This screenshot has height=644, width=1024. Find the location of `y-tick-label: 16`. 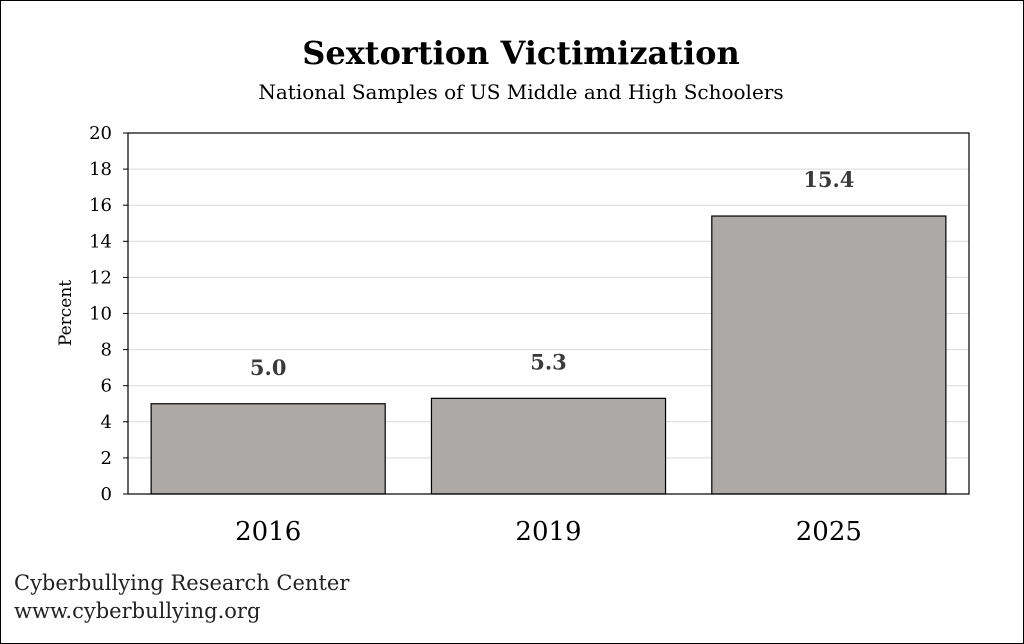

y-tick-label: 16 is located at coordinates (100, 205).